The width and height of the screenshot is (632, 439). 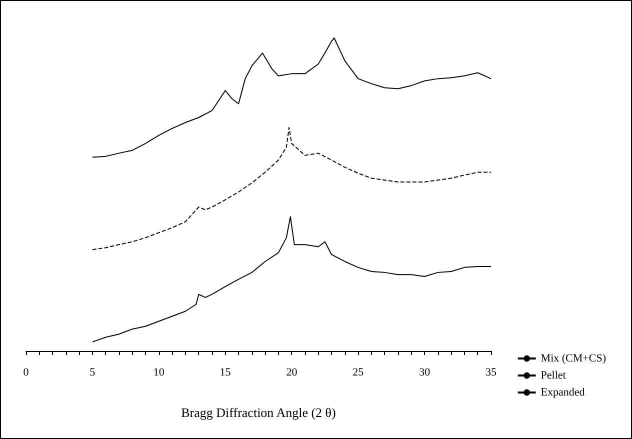 What do you see at coordinates (425, 372) in the screenshot?
I see `x-tick-label: 30` at bounding box center [425, 372].